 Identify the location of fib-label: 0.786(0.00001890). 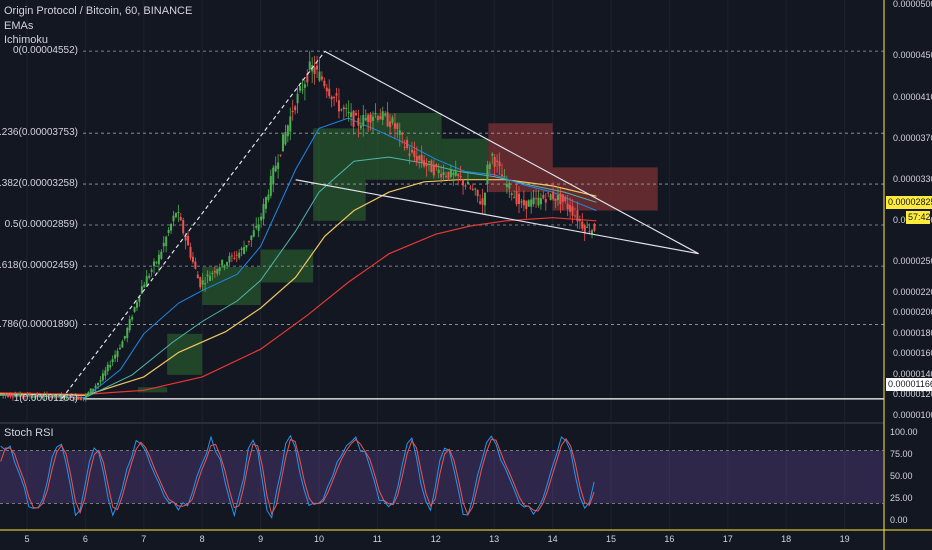
(39, 324).